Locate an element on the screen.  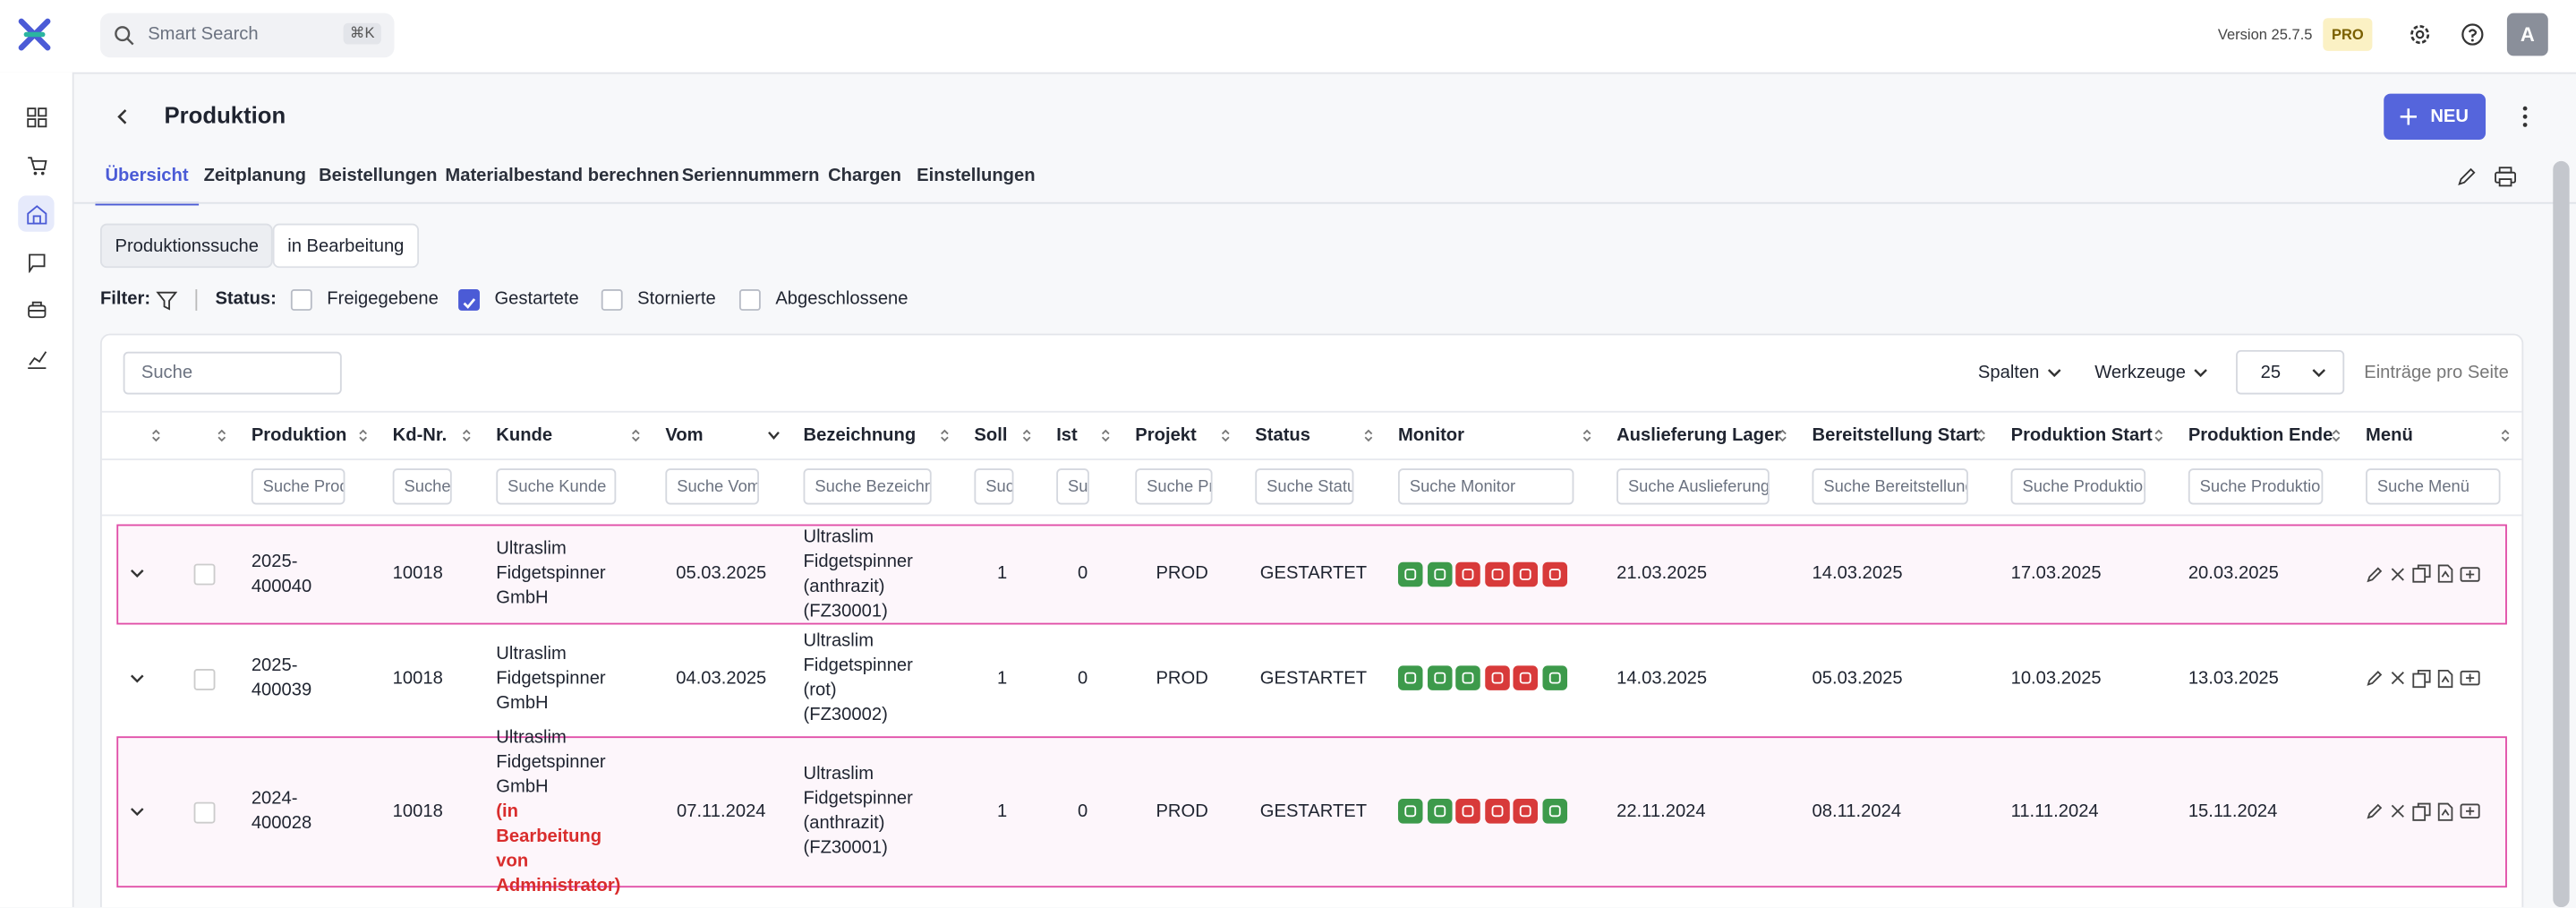
column-header: Projekt is located at coordinates (1182, 436).